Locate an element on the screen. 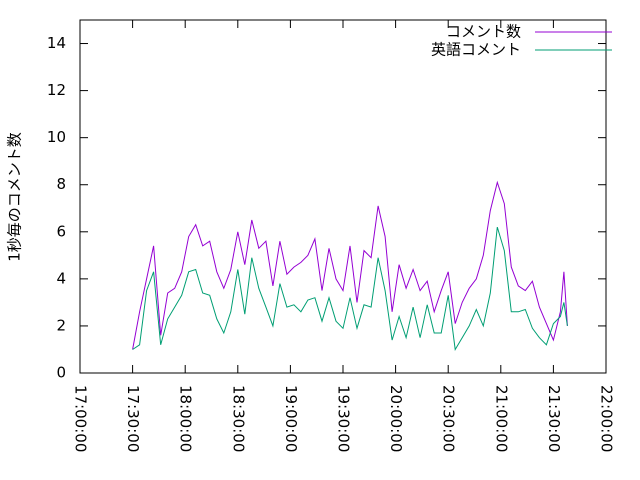 This screenshot has width=640, height=480. x-tick-label: 17:30:00 is located at coordinates (133, 418).